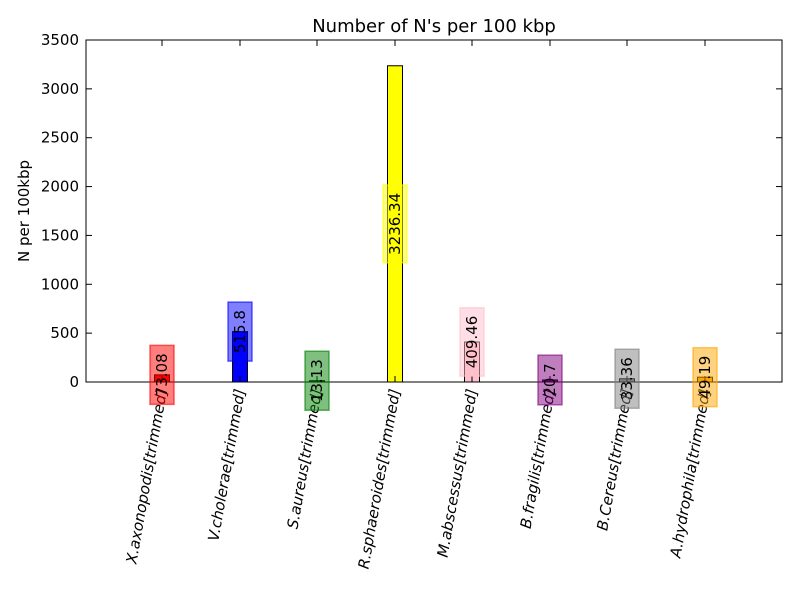 This screenshot has width=800, height=600. Describe the element at coordinates (60, 89) in the screenshot. I see `y-tick-label-6: 3000` at that location.